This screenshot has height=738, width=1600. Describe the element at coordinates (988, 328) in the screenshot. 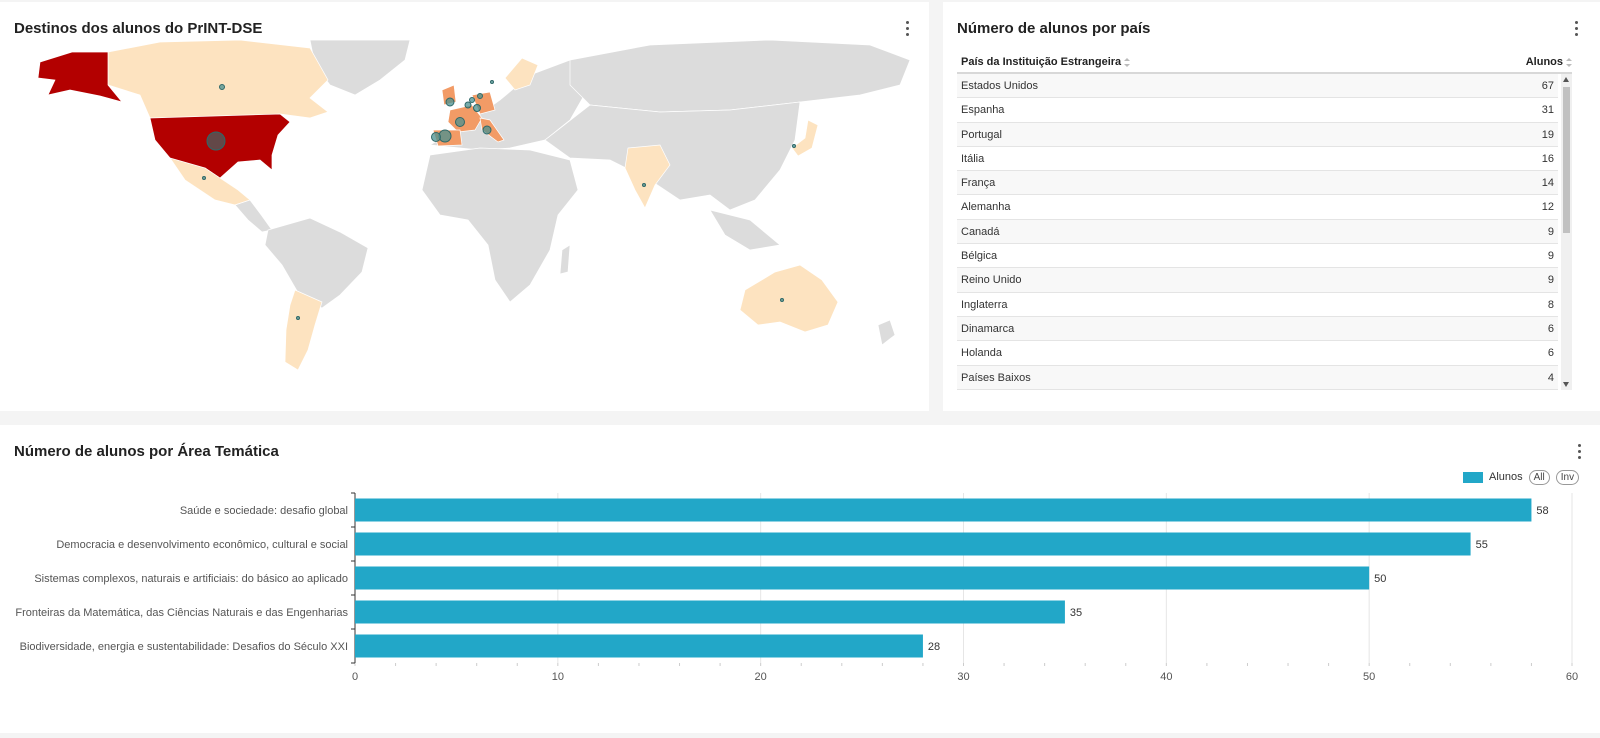

I see `cell-country: Dinamarca` at that location.